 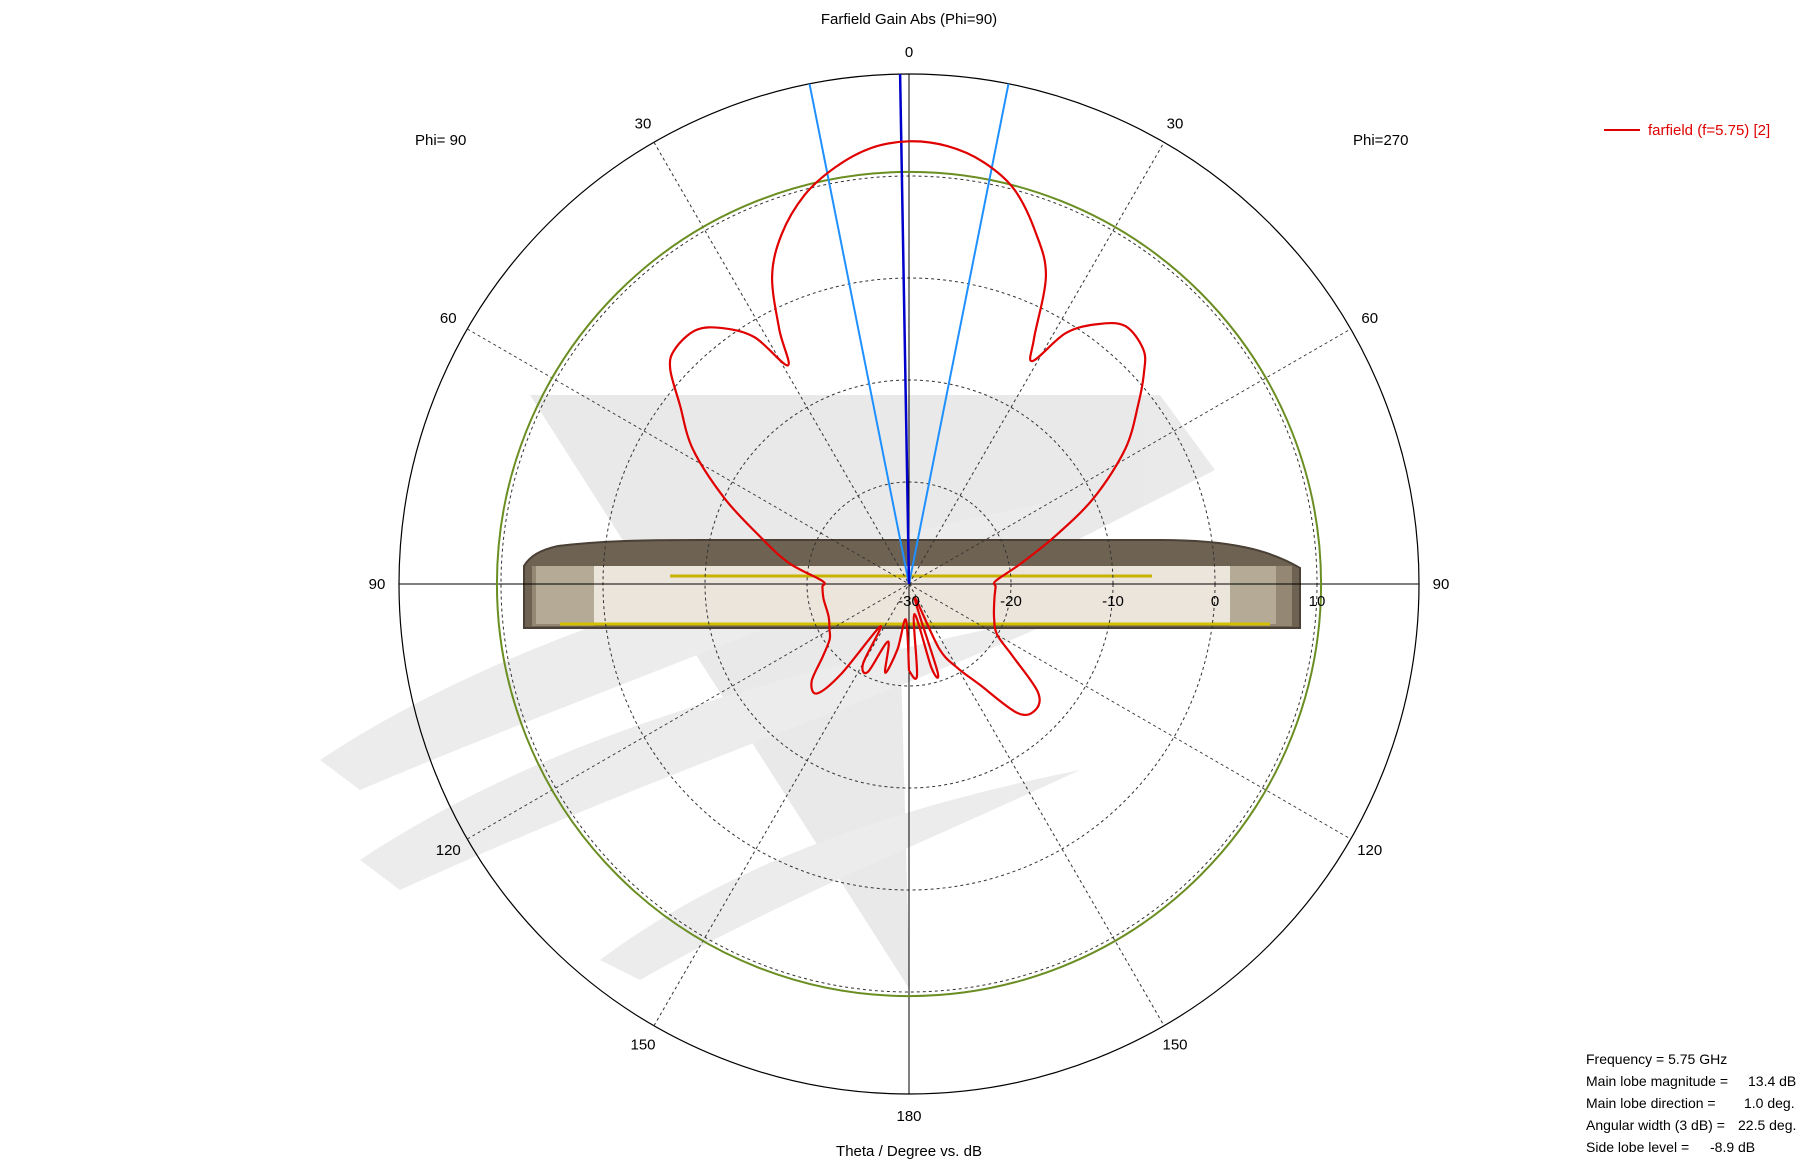 I want to click on stat-angular-width-label: Angular width (3 dB) =, so click(x=1655, y=1125).